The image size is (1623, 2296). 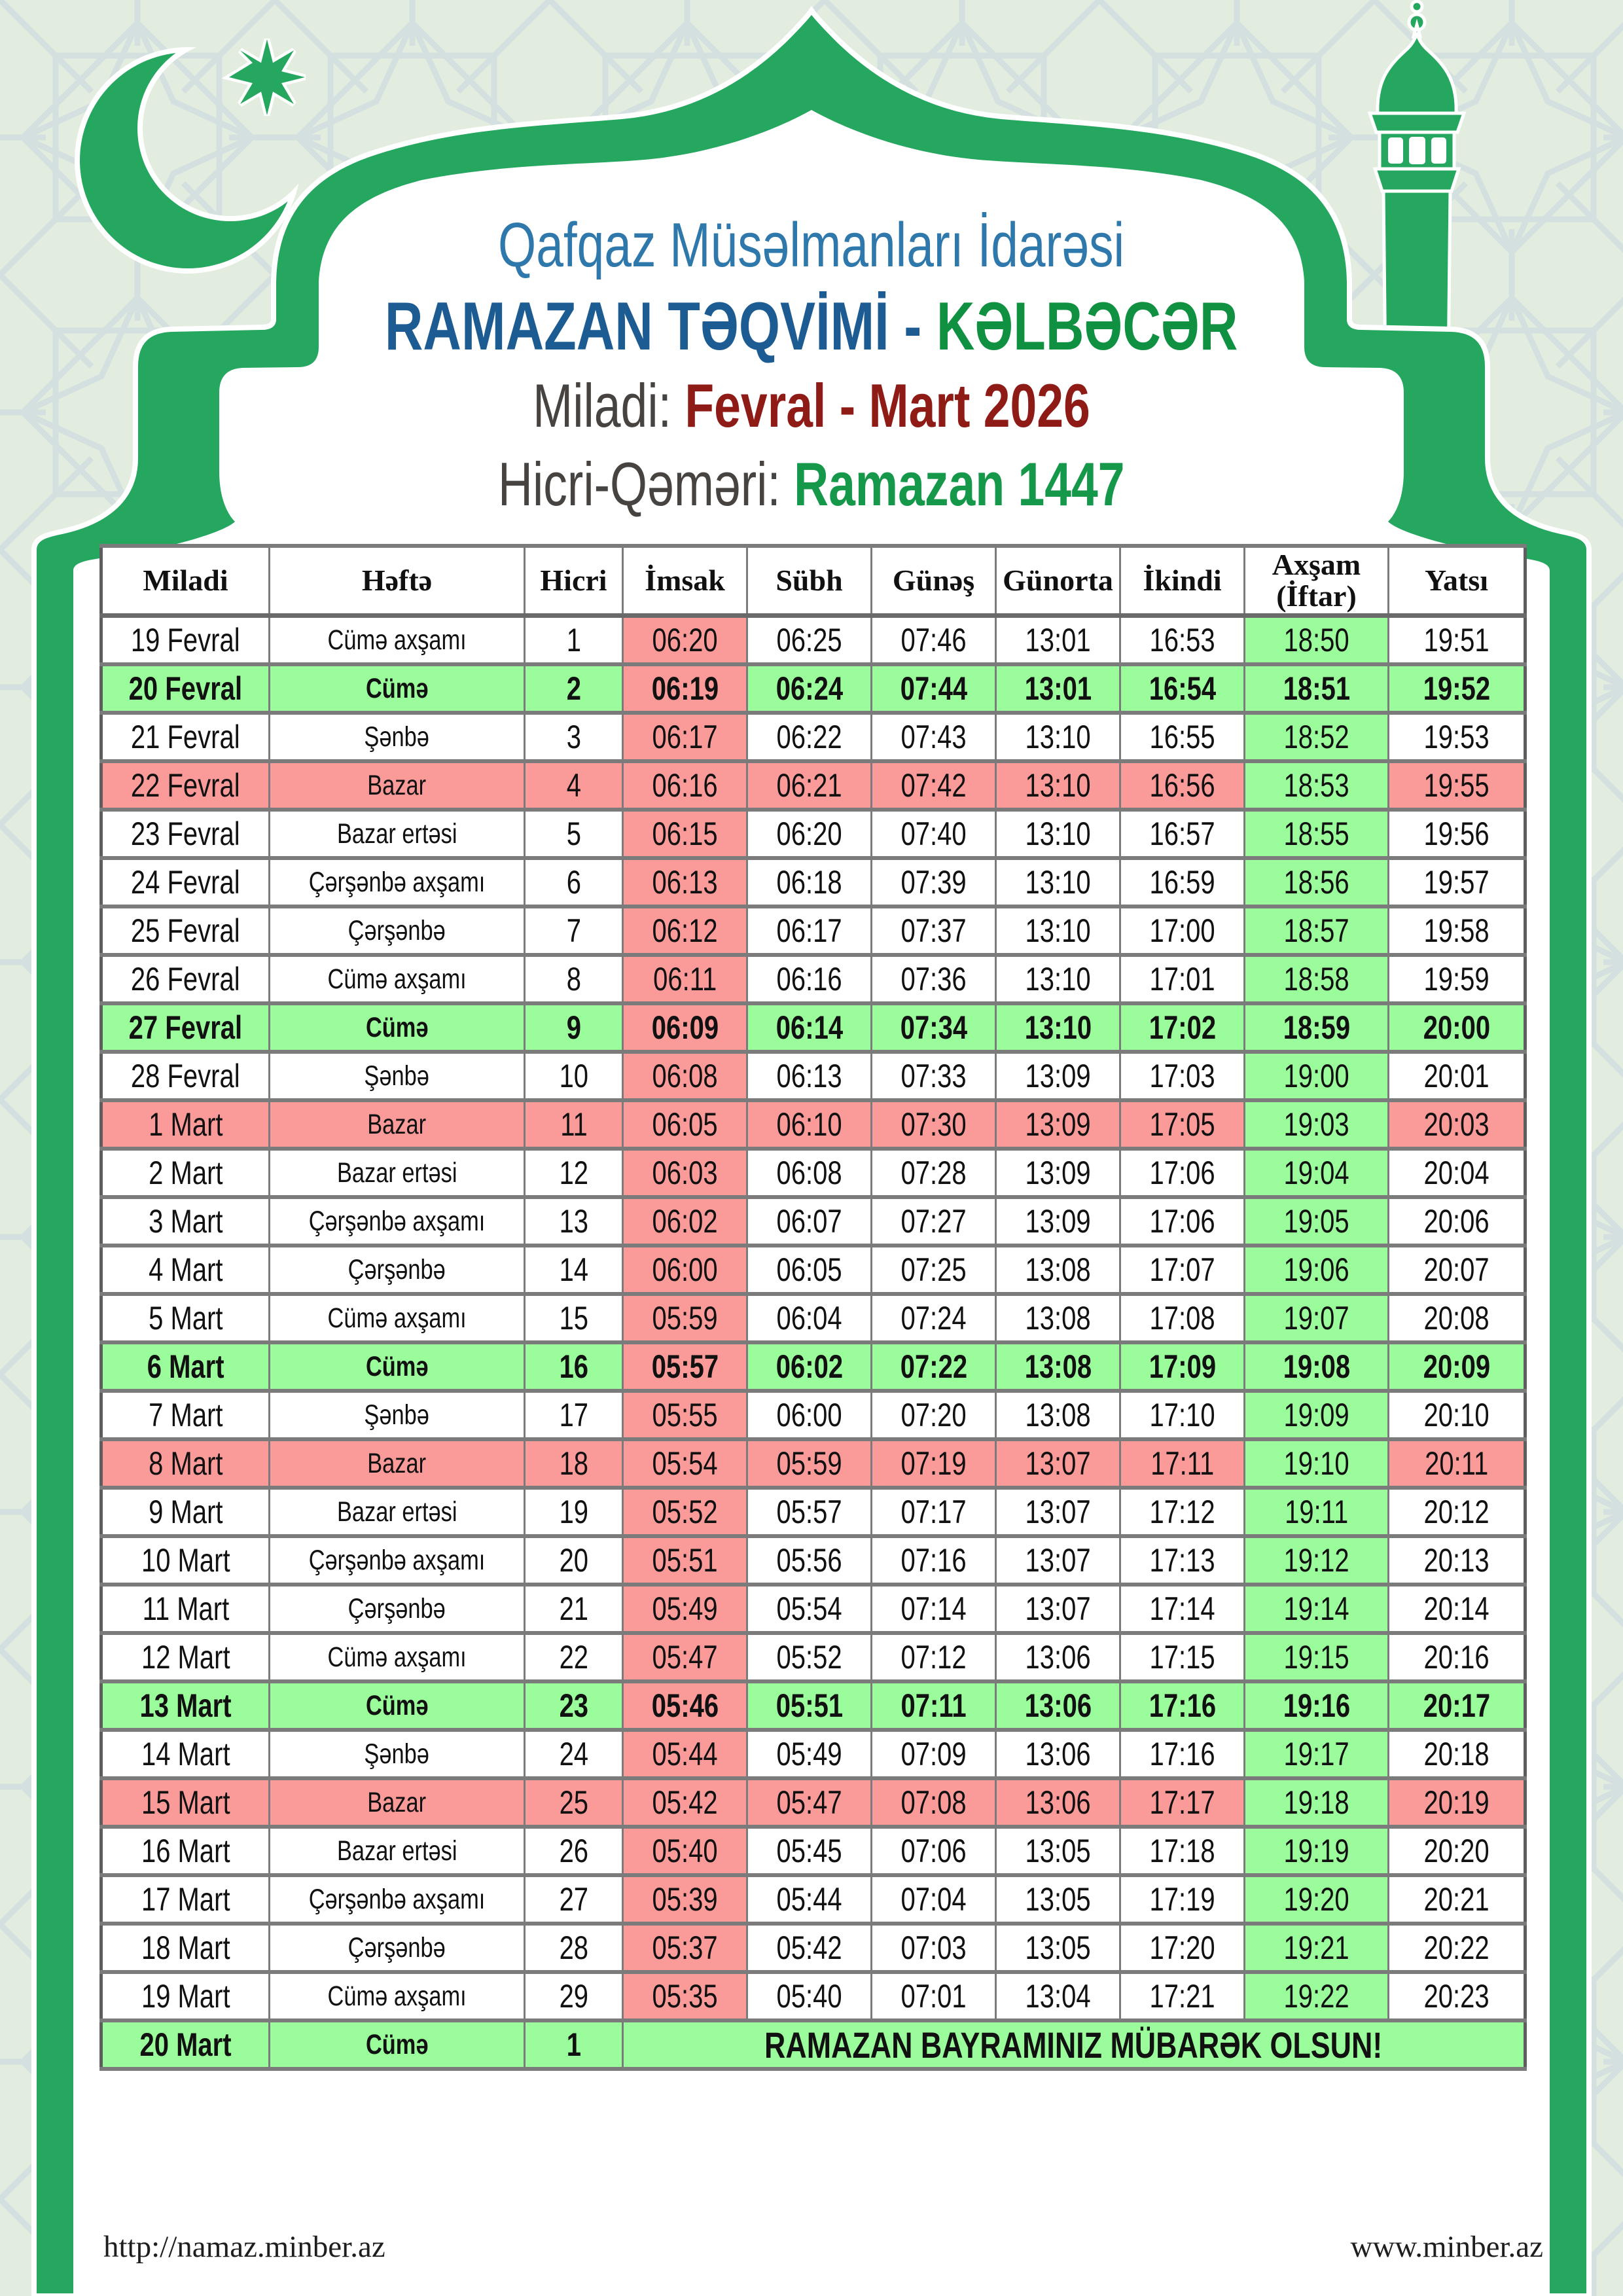 I want to click on aksam-cell: 19:09, so click(x=1316, y=1415).